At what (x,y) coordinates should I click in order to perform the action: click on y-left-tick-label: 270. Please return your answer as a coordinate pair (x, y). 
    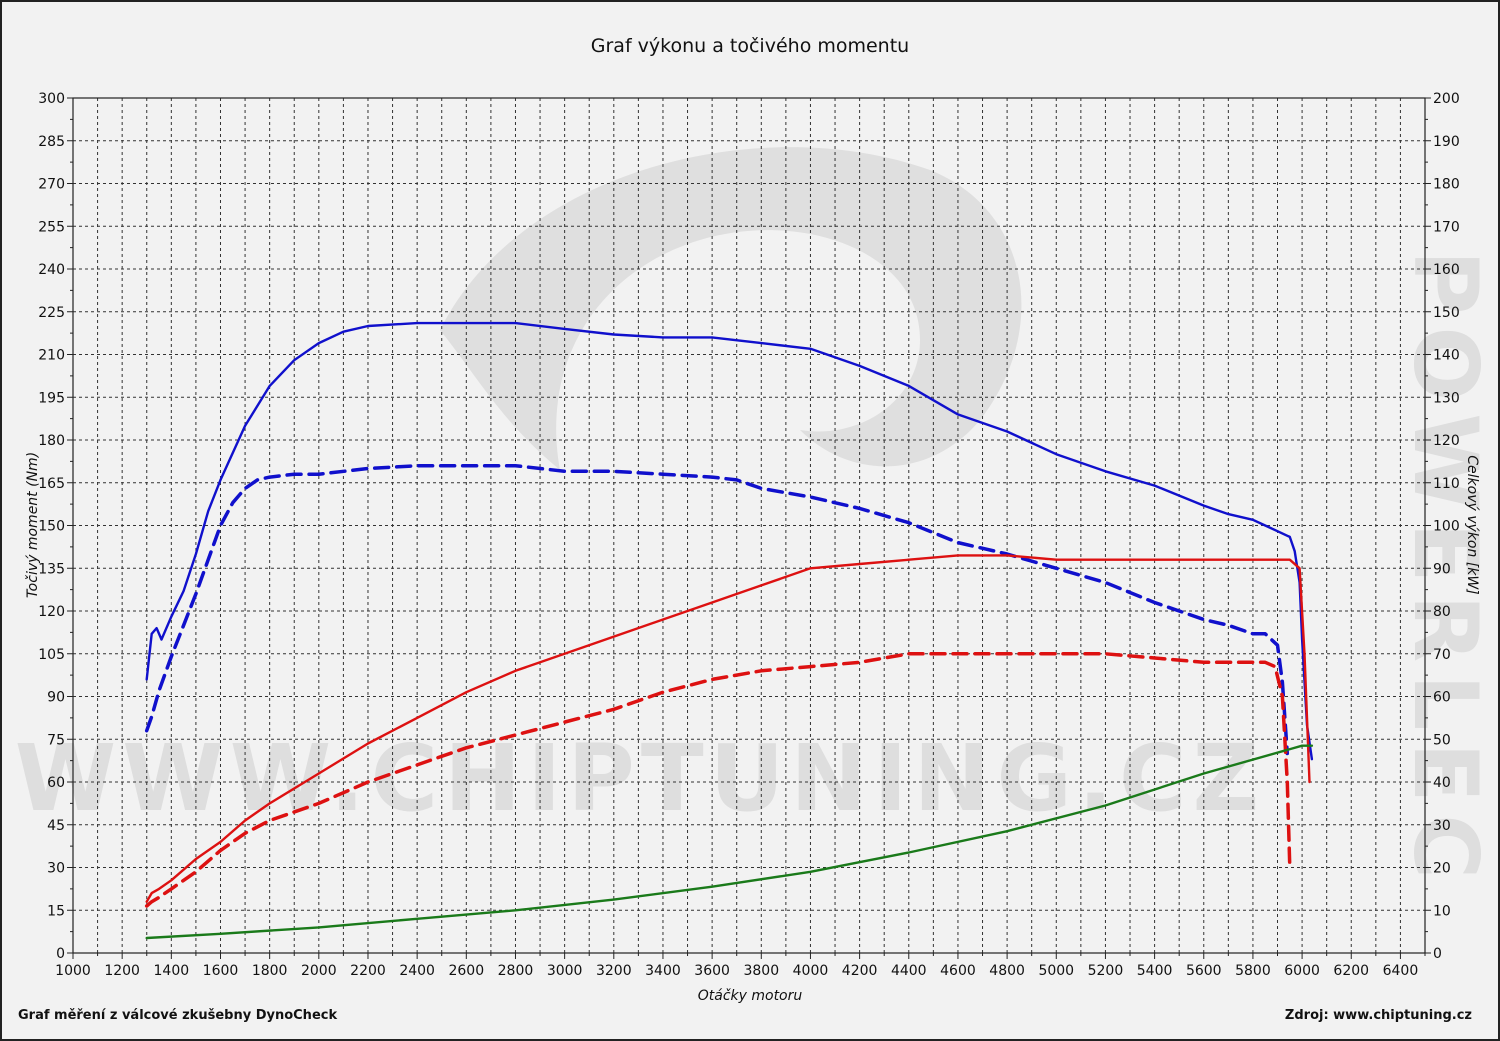
    Looking at the image, I should click on (51, 185).